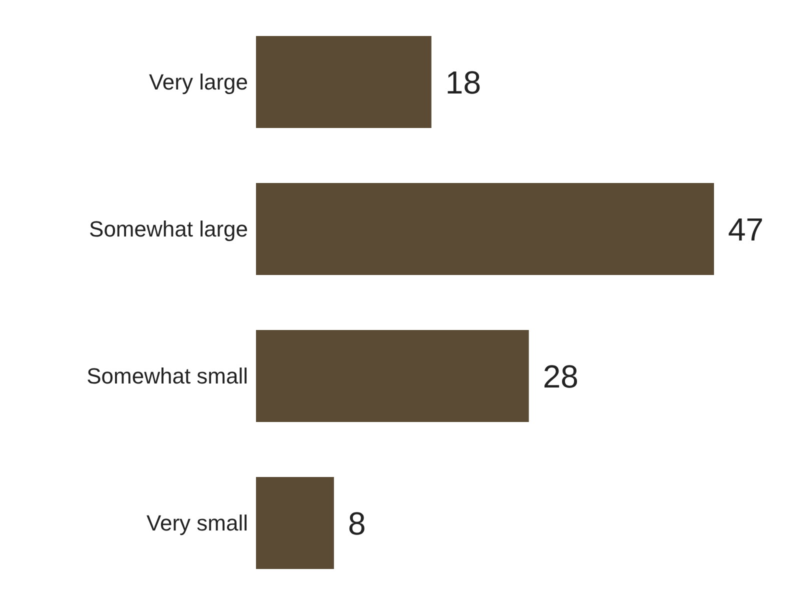 The height and width of the screenshot is (605, 792). What do you see at coordinates (746, 229) in the screenshot?
I see `data-label: 47` at bounding box center [746, 229].